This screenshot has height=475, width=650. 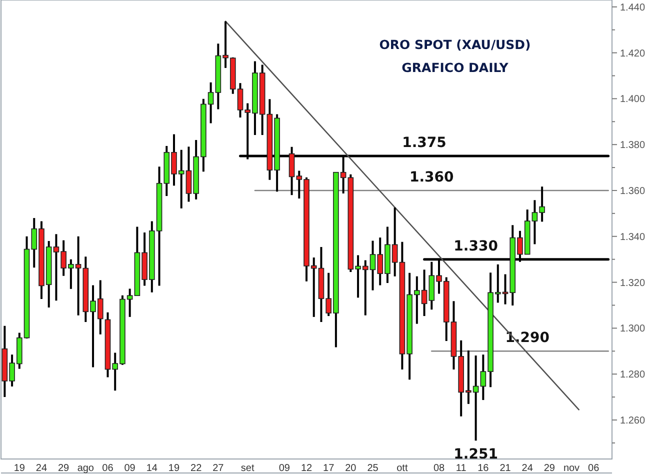 What do you see at coordinates (439, 468) in the screenshot?
I see `x-tick-label: 08` at bounding box center [439, 468].